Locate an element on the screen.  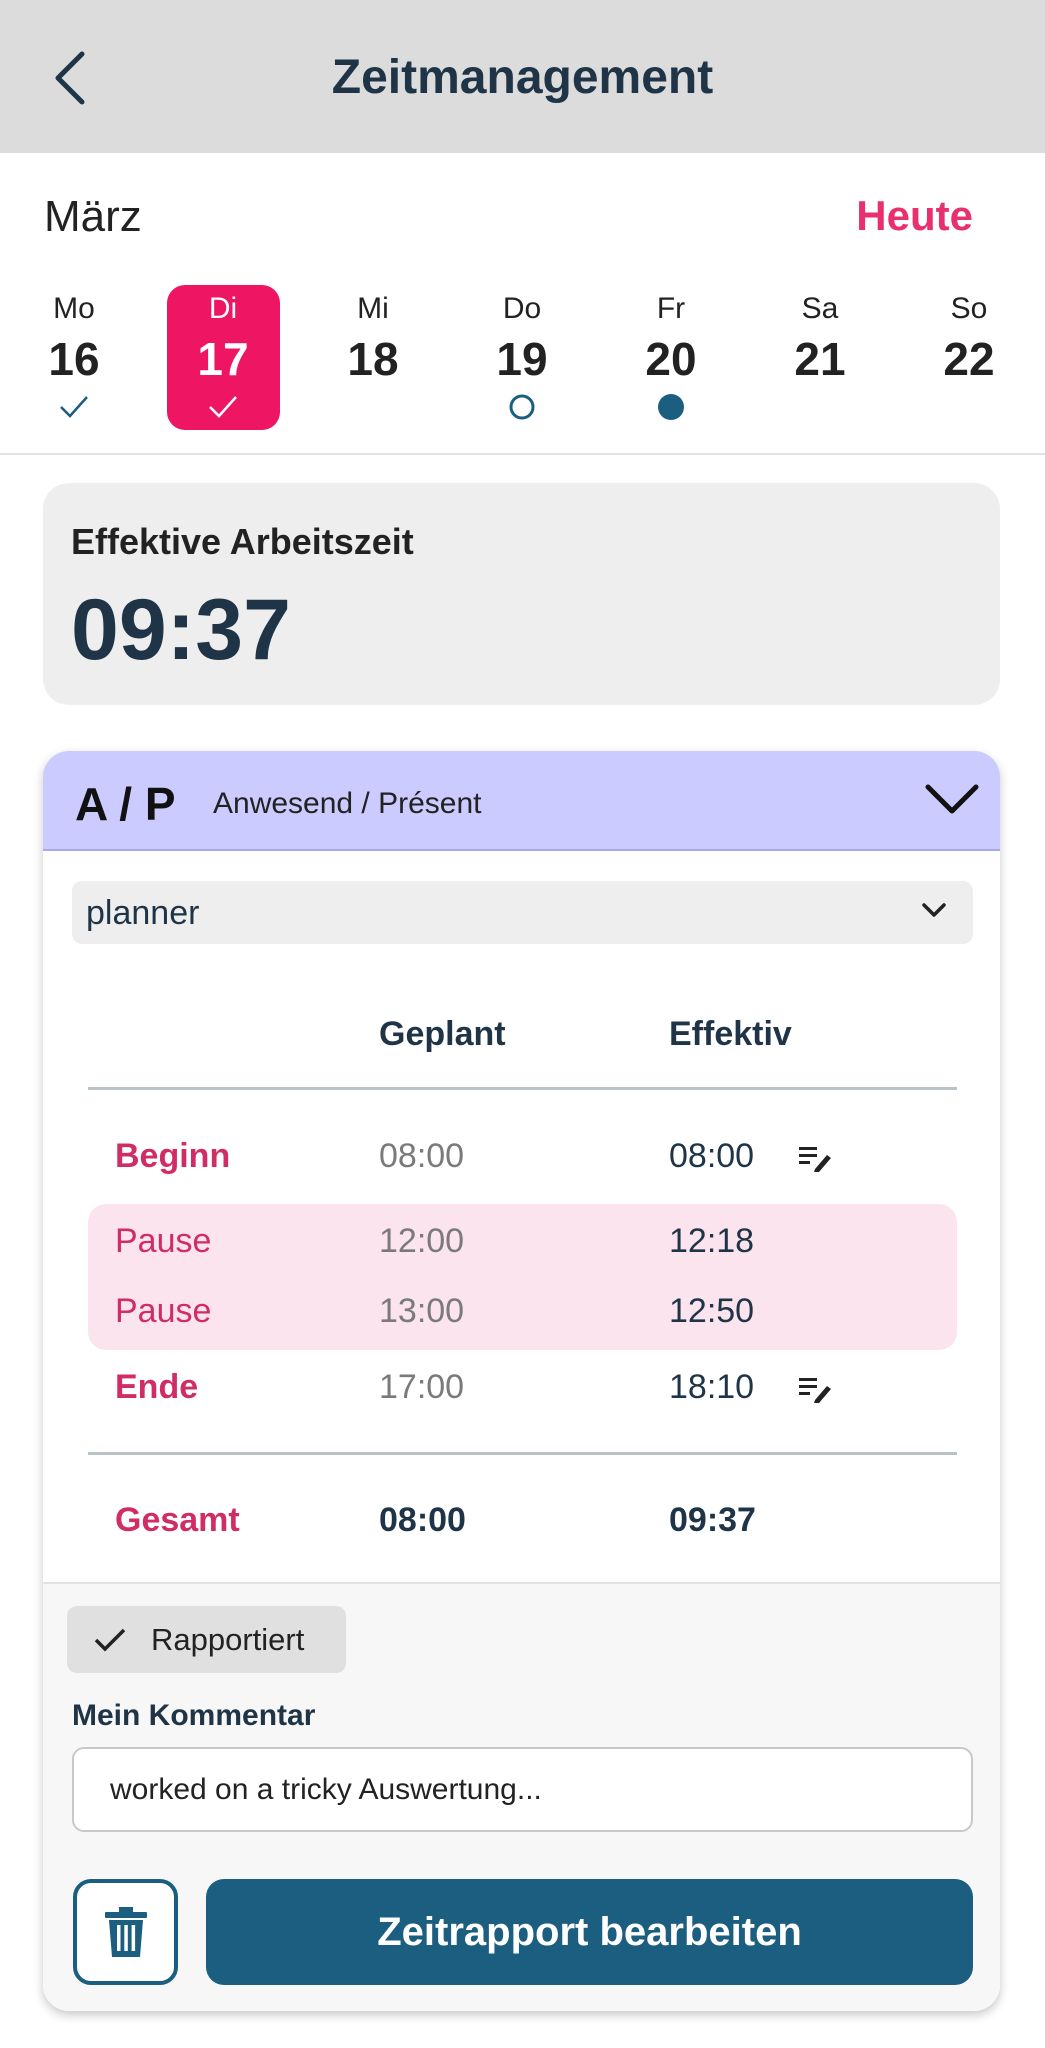
day-mo: Mo 16 is located at coordinates (74, 360).